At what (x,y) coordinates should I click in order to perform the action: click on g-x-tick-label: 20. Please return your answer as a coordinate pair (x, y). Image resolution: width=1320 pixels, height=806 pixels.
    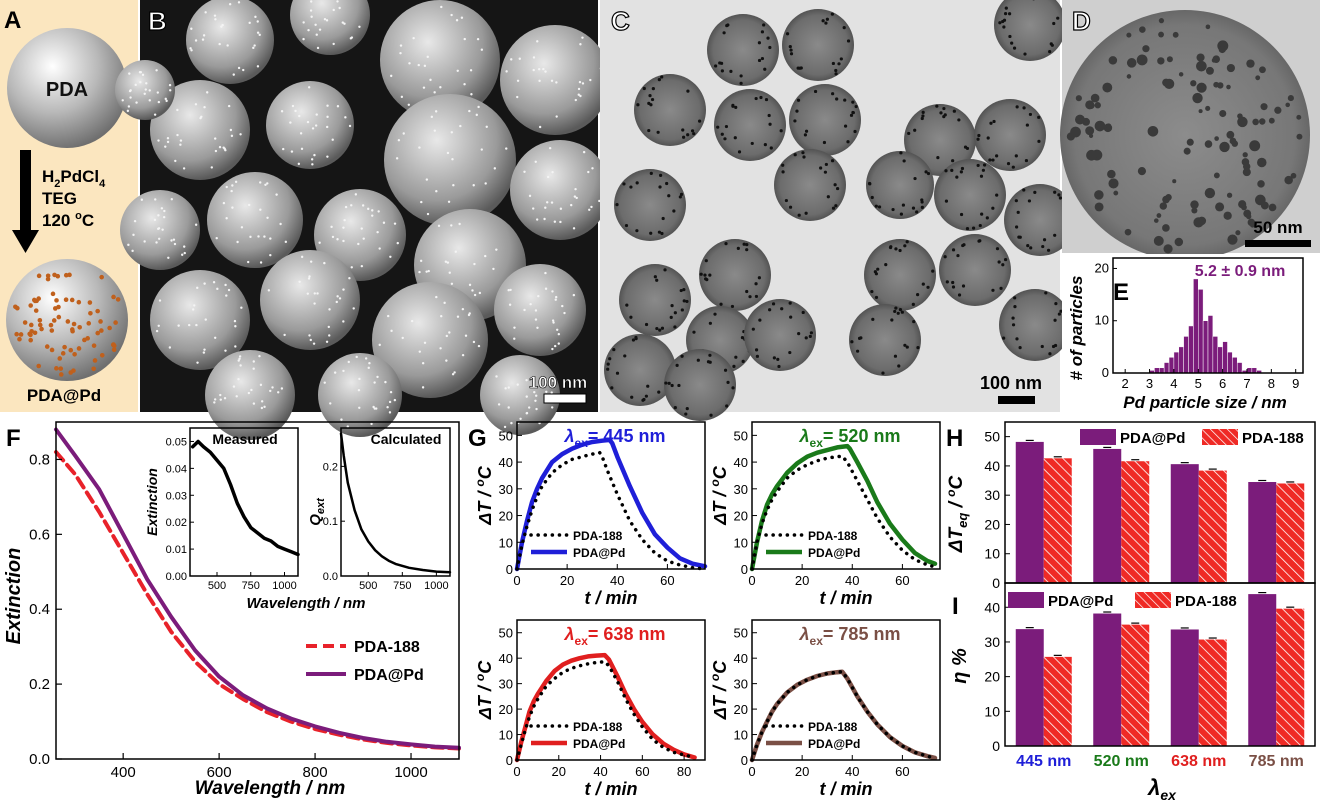
    Looking at the image, I should click on (567, 580).